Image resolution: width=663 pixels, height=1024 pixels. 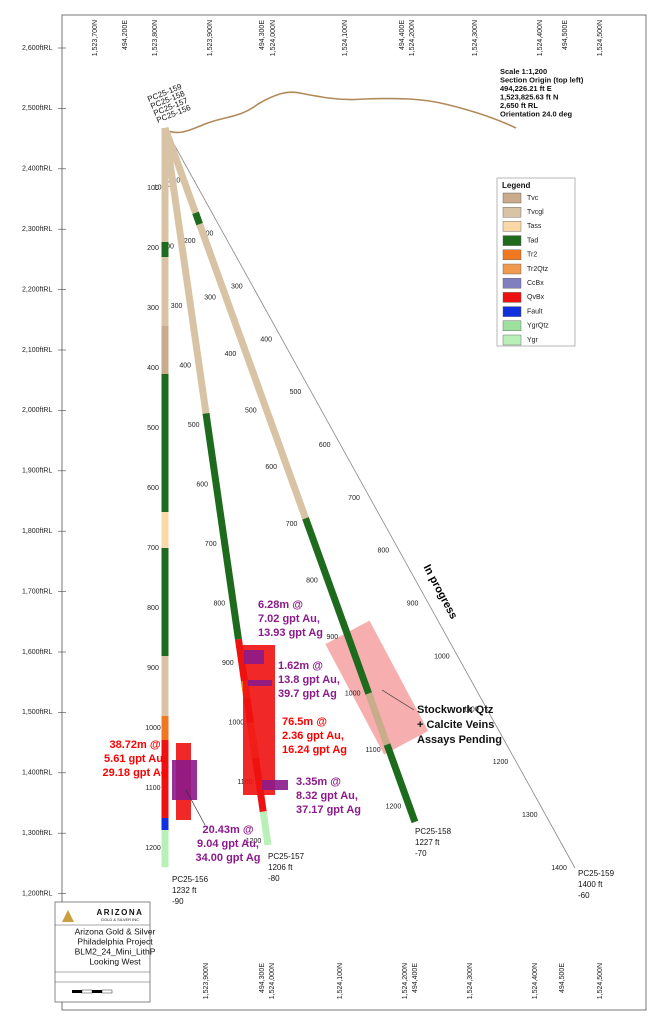 What do you see at coordinates (68, 916) in the screenshot?
I see `logo-mark` at bounding box center [68, 916].